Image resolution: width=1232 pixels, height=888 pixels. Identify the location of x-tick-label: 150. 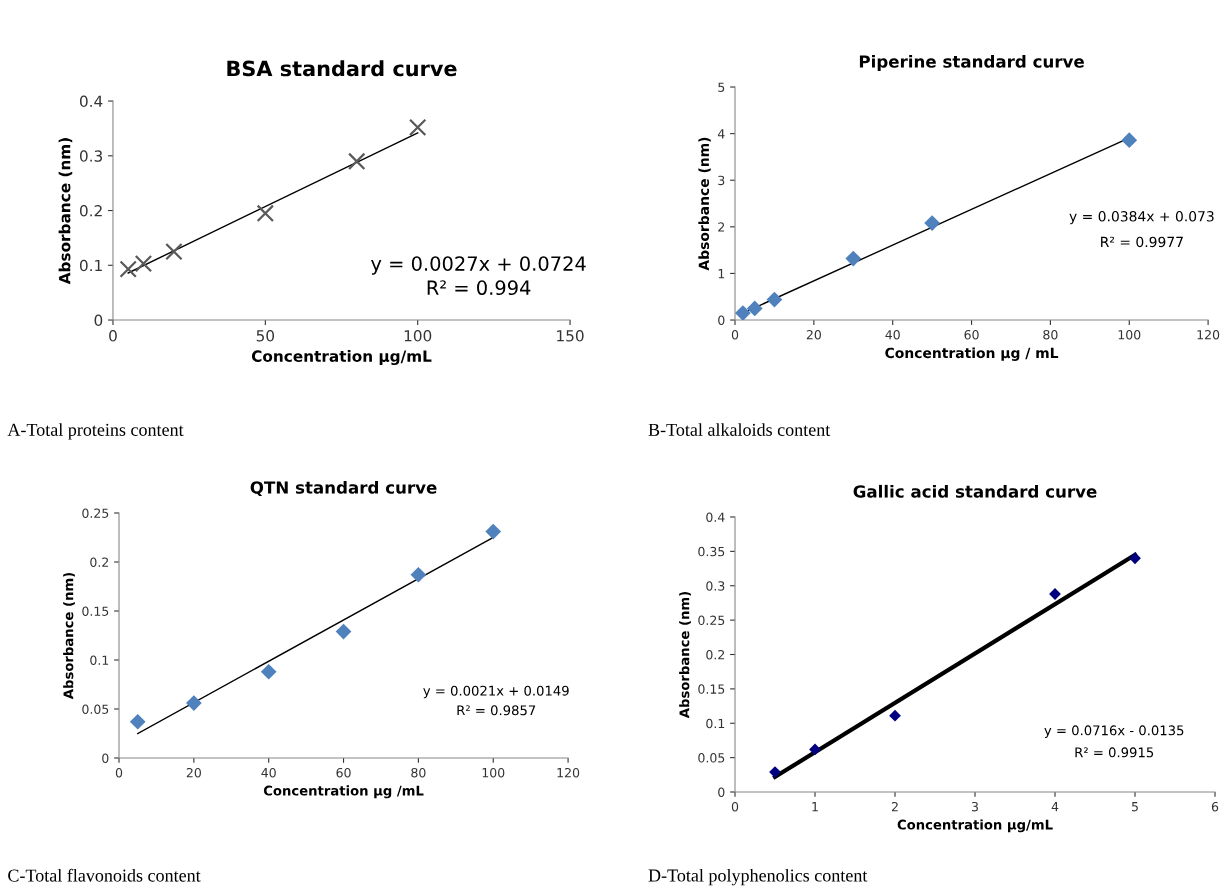
(570, 336).